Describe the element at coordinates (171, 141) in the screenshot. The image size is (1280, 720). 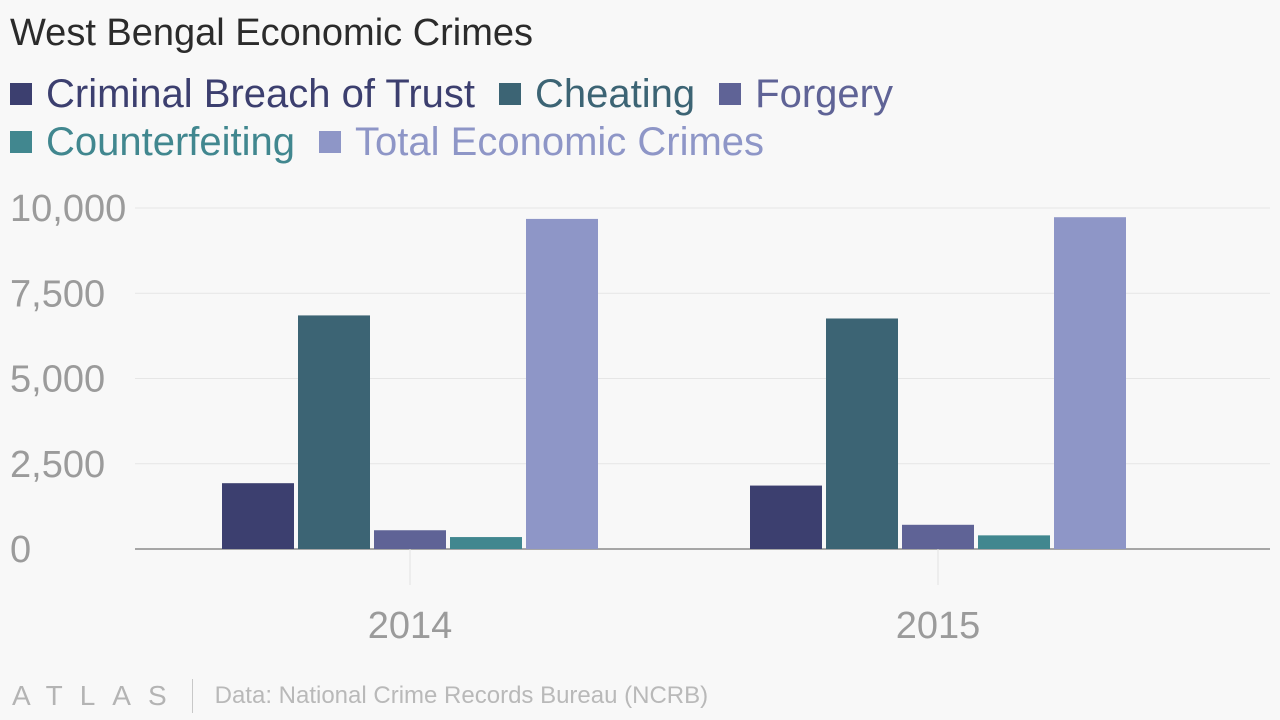
I see `legend-label: Counterfeiting` at that location.